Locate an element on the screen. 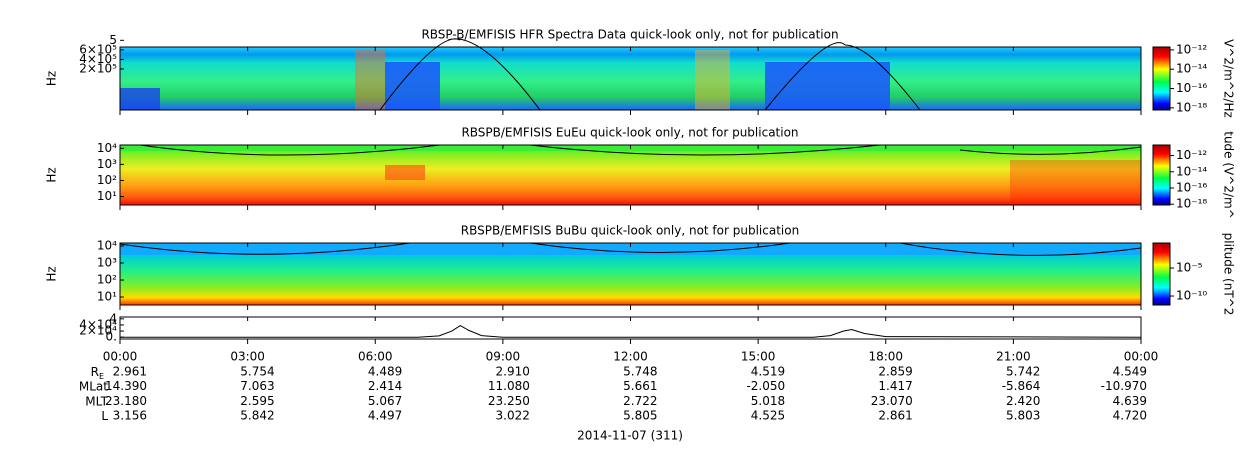  ephemeris-value: 2.722 is located at coordinates (640, 401).